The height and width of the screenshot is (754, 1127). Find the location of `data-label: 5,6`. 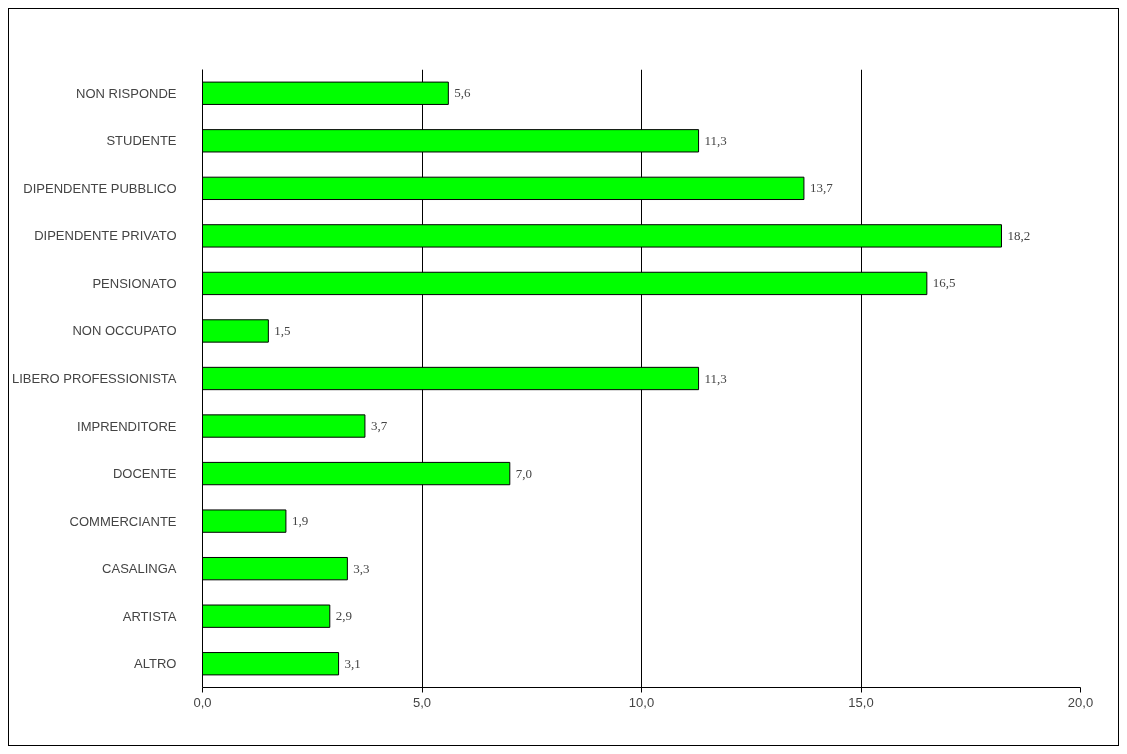

data-label: 5,6 is located at coordinates (463, 93).